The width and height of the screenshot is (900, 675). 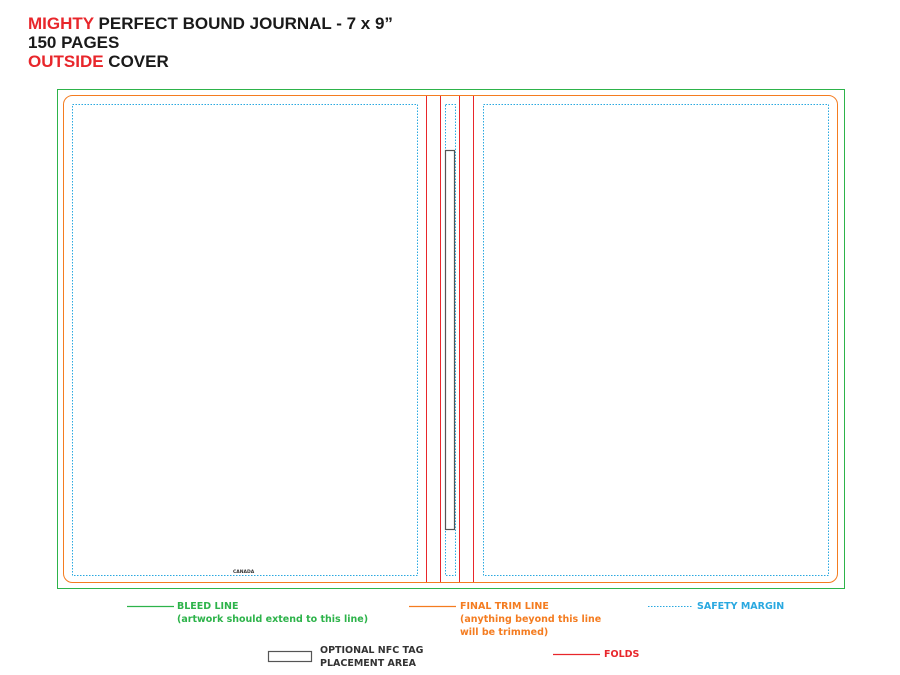 I want to click on legend-nfc: OPTIONAL NFC TAG PLACEMENT AREA, so click(x=371, y=657).